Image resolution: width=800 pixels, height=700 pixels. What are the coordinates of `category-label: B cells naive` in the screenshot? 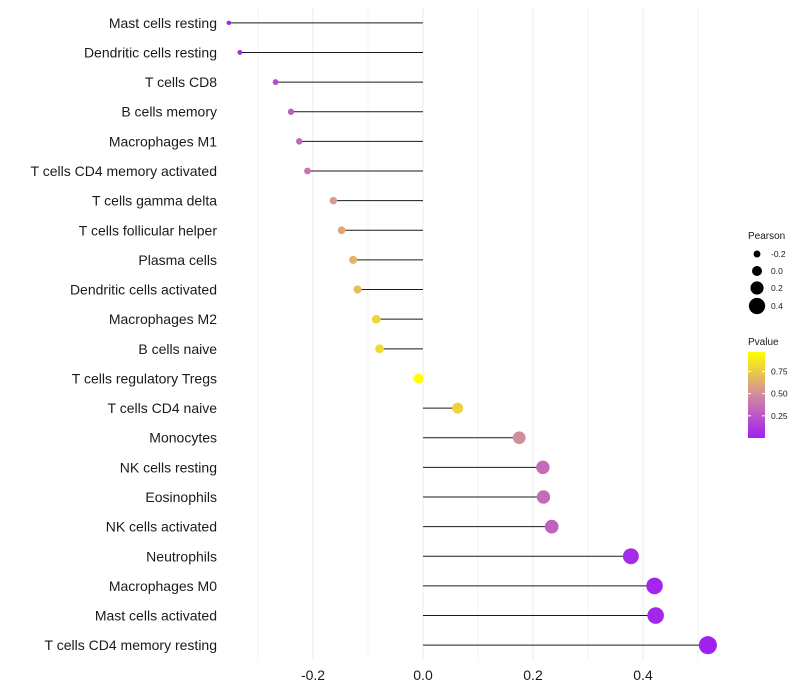 It's located at (177, 349).